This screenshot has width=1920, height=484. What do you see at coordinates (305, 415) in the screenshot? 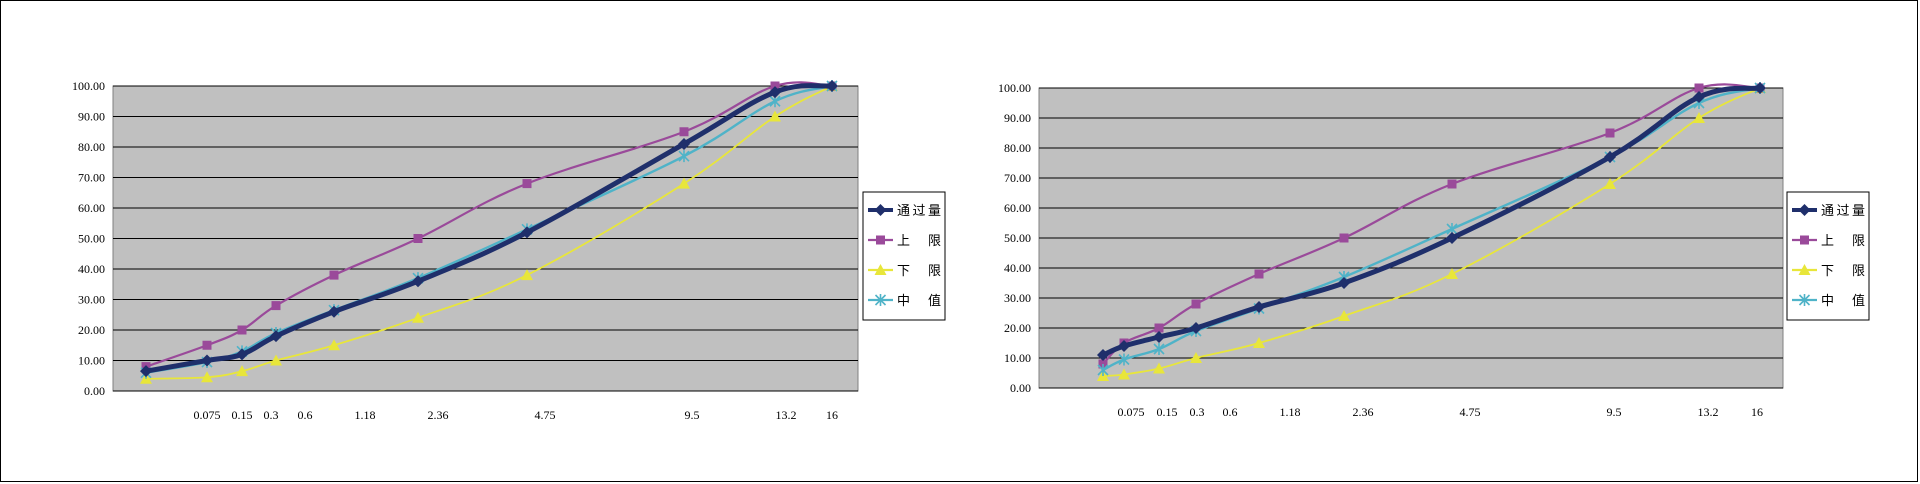
I see `x-tick-label: 0.6` at bounding box center [305, 415].